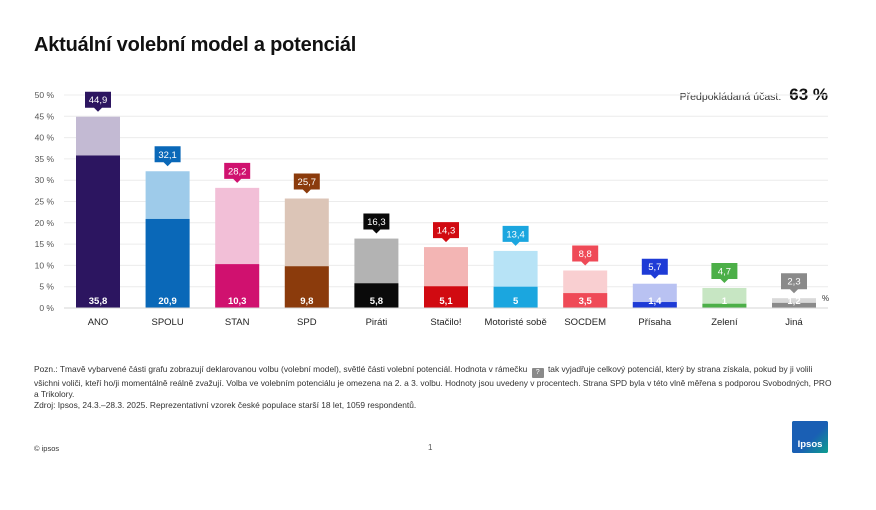  What do you see at coordinates (45, 116) in the screenshot?
I see `y-tick-label: 45 %` at bounding box center [45, 116].